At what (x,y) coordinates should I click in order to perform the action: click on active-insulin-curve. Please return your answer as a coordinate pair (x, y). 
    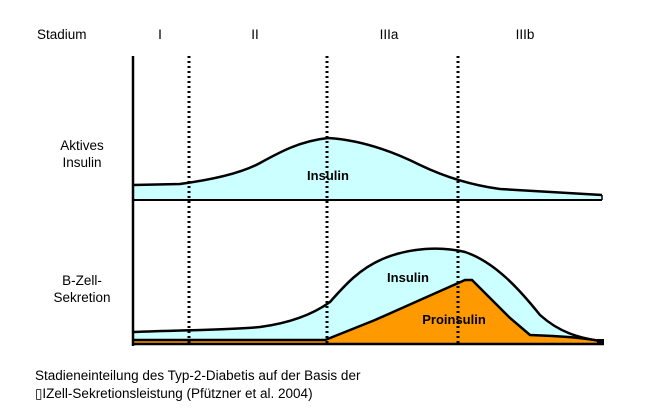
    Looking at the image, I should click on (367, 166).